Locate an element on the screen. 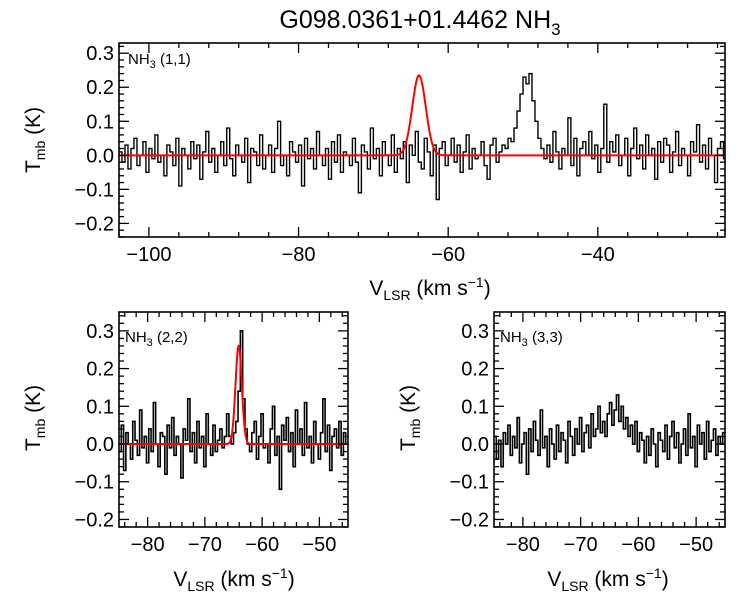 The height and width of the screenshot is (600, 750). panel-3-3-ticks: −80 −70 −60 −50 −0.2 −0.1 0.0 0.1 0.2 0.3 is located at coordinates (587, 434).